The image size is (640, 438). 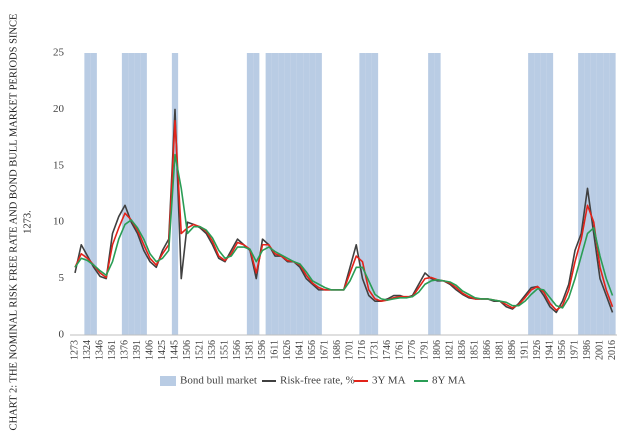 What do you see at coordinates (574, 350) in the screenshot?
I see `x-tick-label: 1971` at bounding box center [574, 350].